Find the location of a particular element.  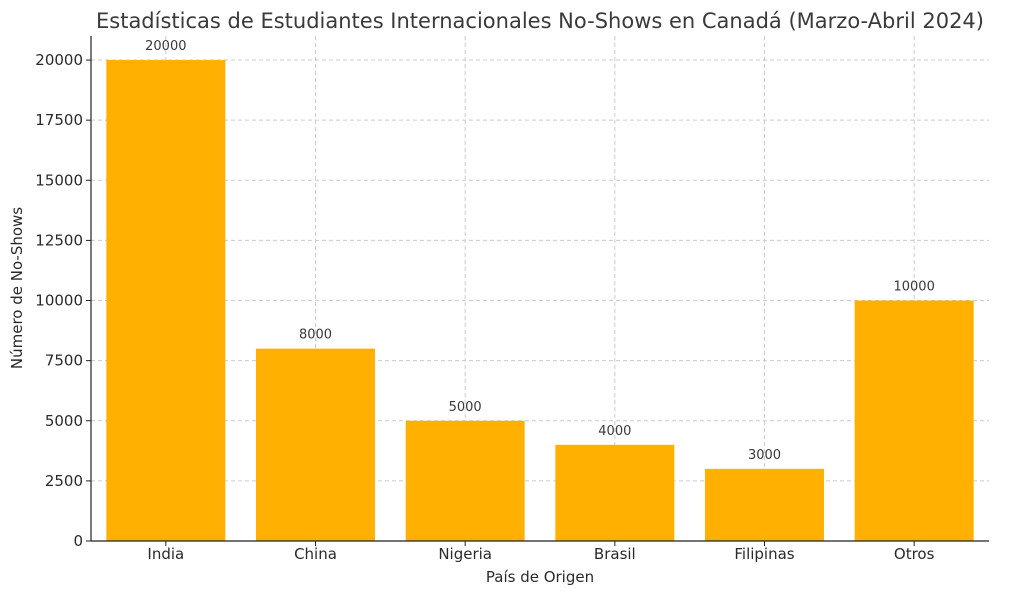

y-tick-label: 0 is located at coordinates (78, 541).